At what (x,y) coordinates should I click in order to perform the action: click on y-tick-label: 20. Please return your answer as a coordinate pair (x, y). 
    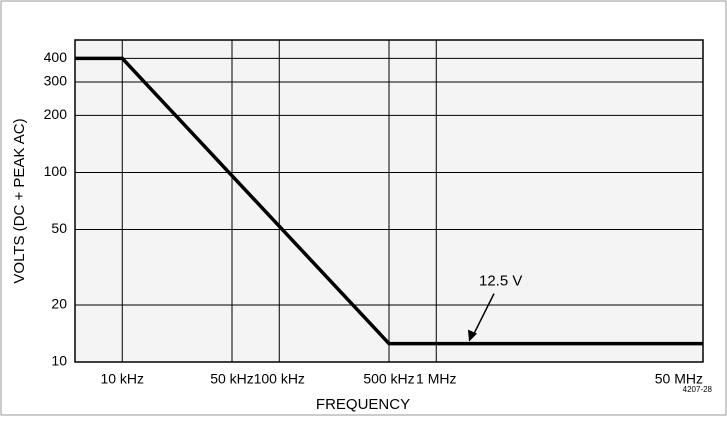
    Looking at the image, I should click on (59, 304).